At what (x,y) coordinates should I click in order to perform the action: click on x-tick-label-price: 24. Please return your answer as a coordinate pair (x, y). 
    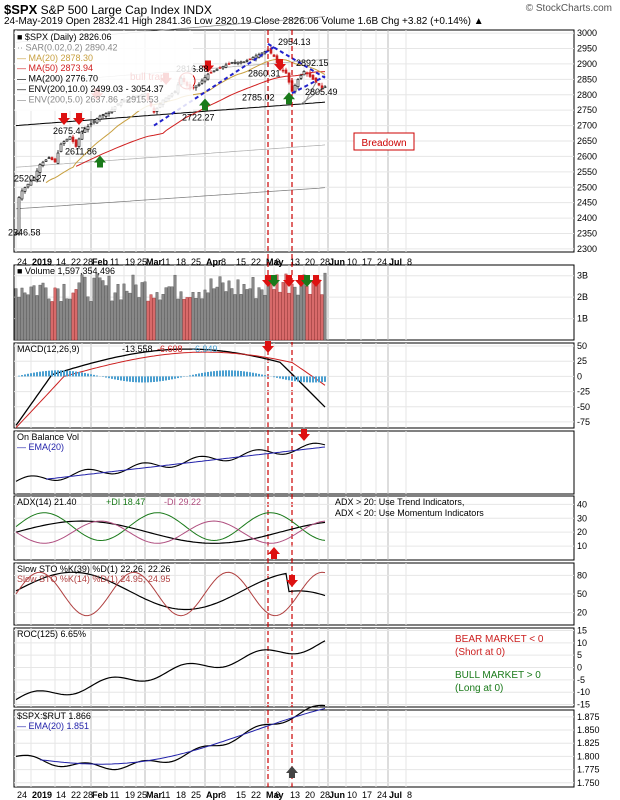
    Looking at the image, I should click on (382, 262).